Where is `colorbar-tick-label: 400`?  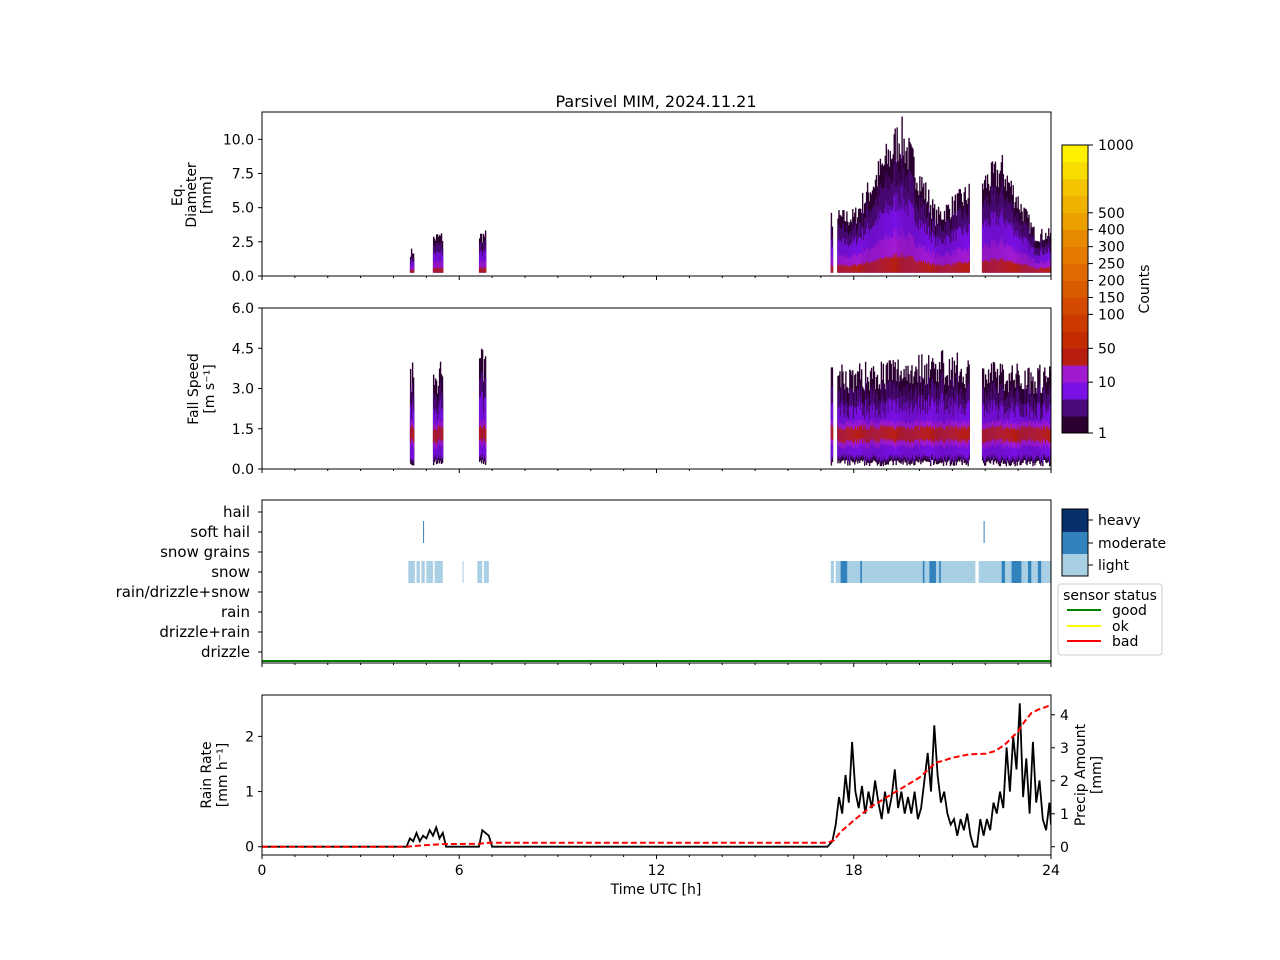 colorbar-tick-label: 400 is located at coordinates (1111, 231).